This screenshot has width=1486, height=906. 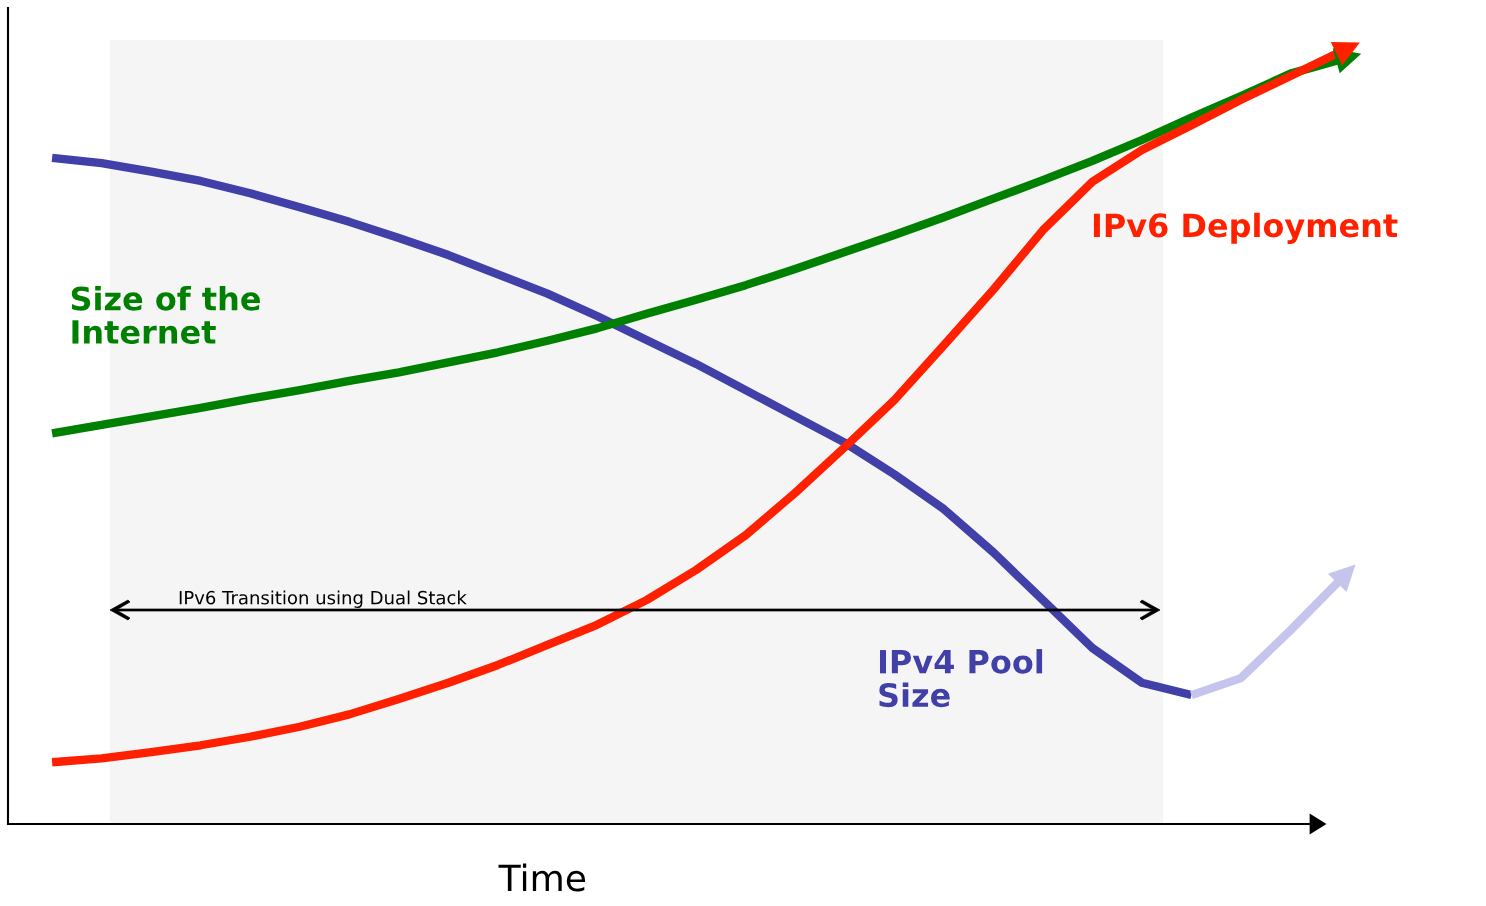 I want to click on series-label: IPv6 Deployment, so click(x=1245, y=228).